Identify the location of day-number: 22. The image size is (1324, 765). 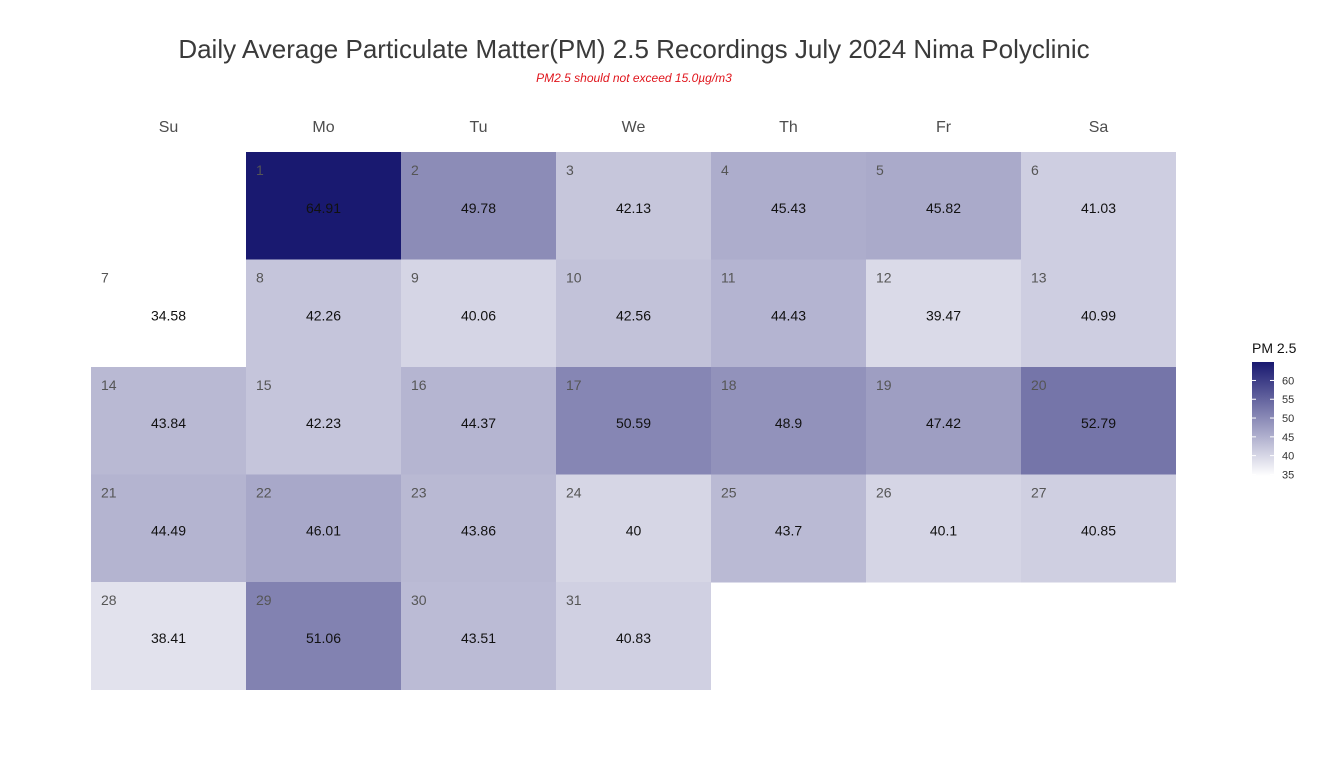
(264, 493).